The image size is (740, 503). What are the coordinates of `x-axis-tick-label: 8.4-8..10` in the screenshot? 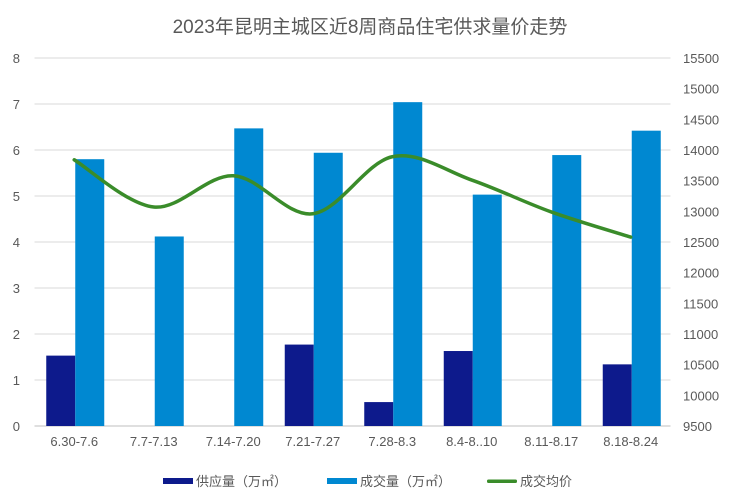 It's located at (471, 441).